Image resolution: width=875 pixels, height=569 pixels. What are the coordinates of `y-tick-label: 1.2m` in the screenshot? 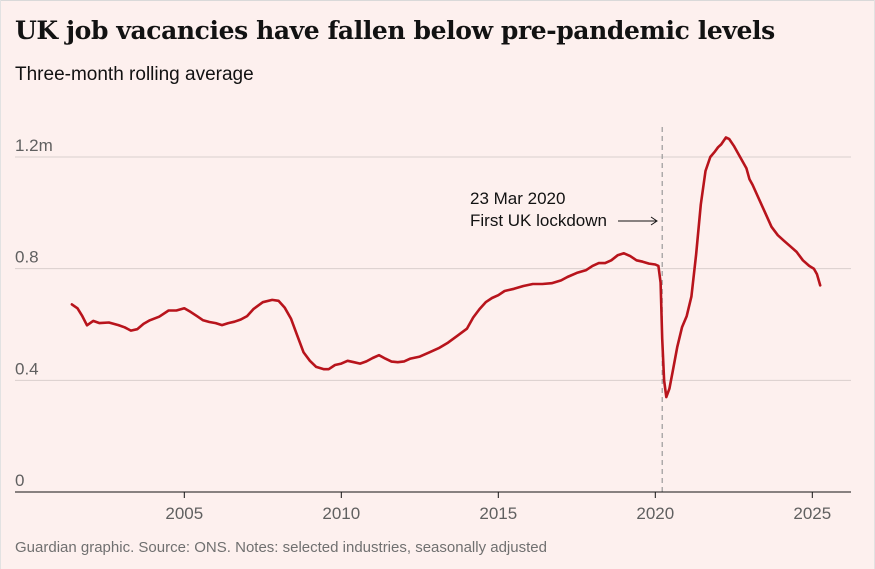 It's located at (34, 145).